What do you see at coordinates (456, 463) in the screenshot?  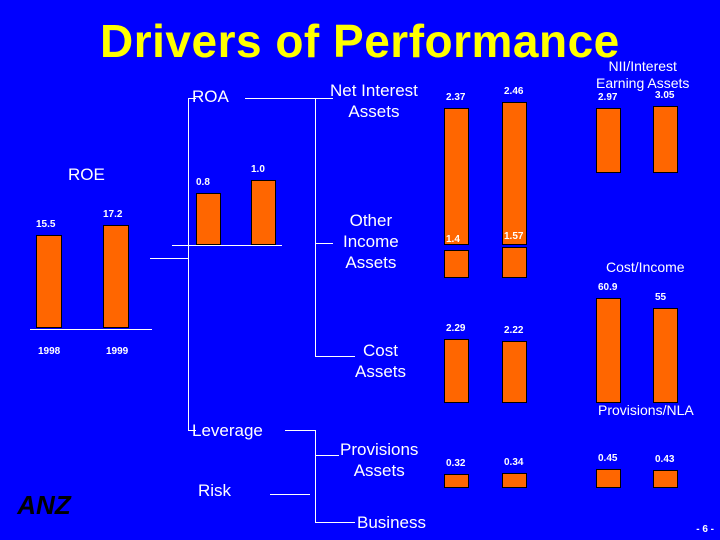 I see `bar-value-5-0: 0.32` at bounding box center [456, 463].